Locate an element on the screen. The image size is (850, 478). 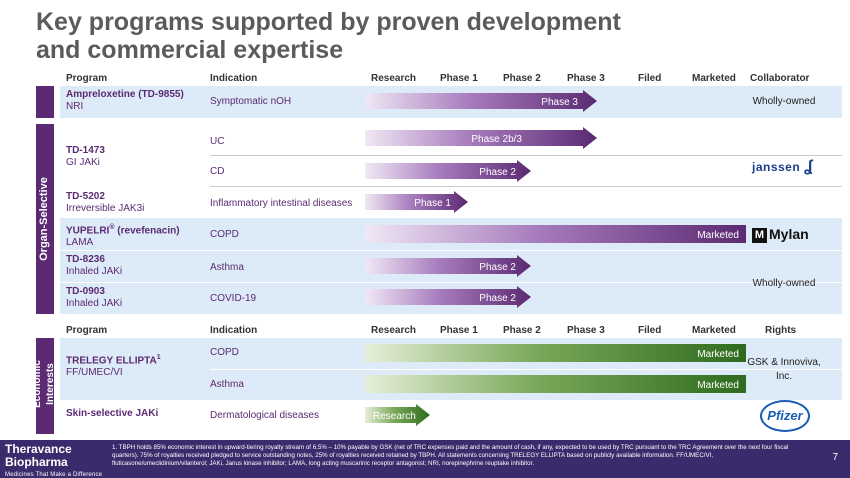
indication-uc: UC is located at coordinates (217, 141).